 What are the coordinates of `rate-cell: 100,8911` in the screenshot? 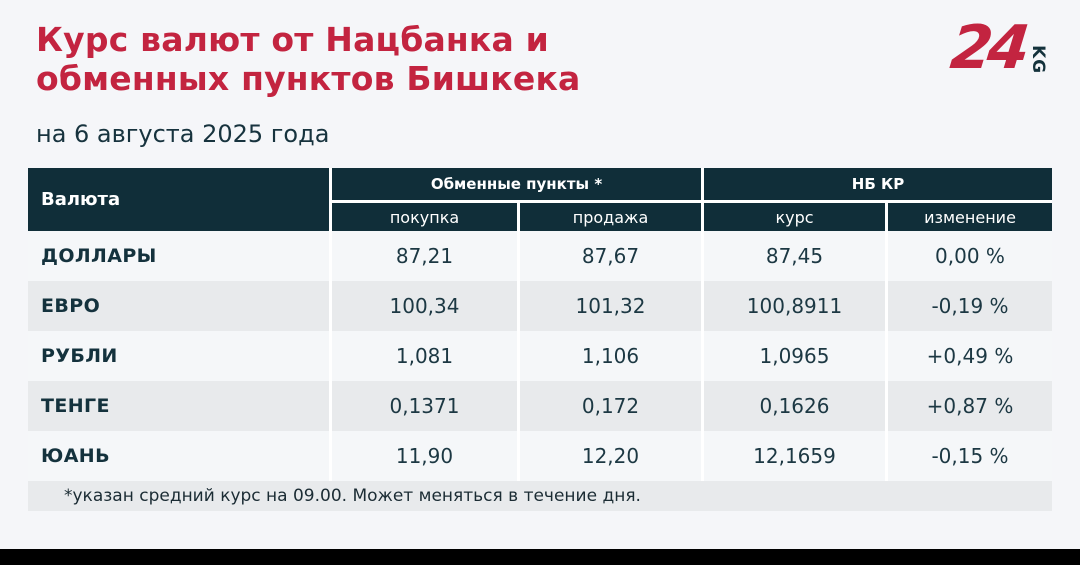 It's located at (796, 306).